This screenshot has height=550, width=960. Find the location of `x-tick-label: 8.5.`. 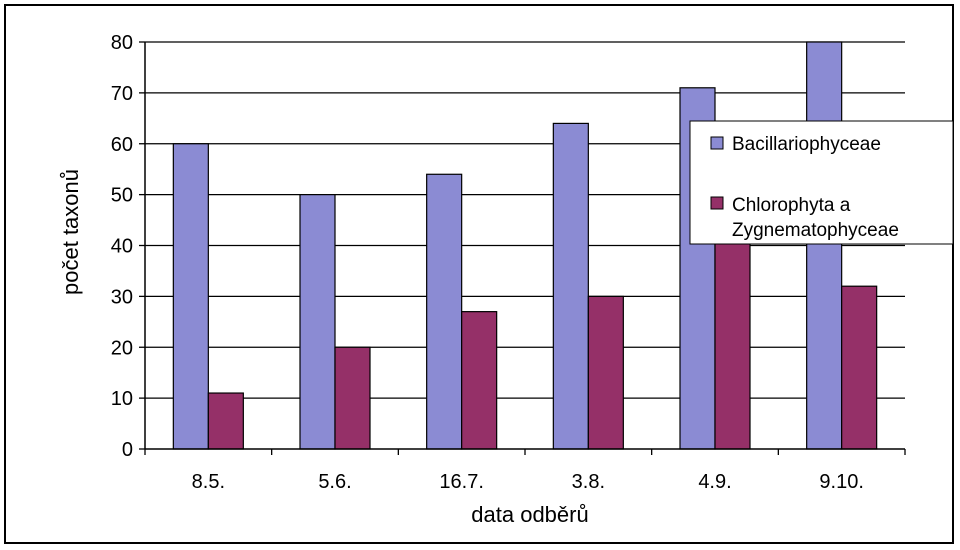

x-tick-label: 8.5. is located at coordinates (208, 482).